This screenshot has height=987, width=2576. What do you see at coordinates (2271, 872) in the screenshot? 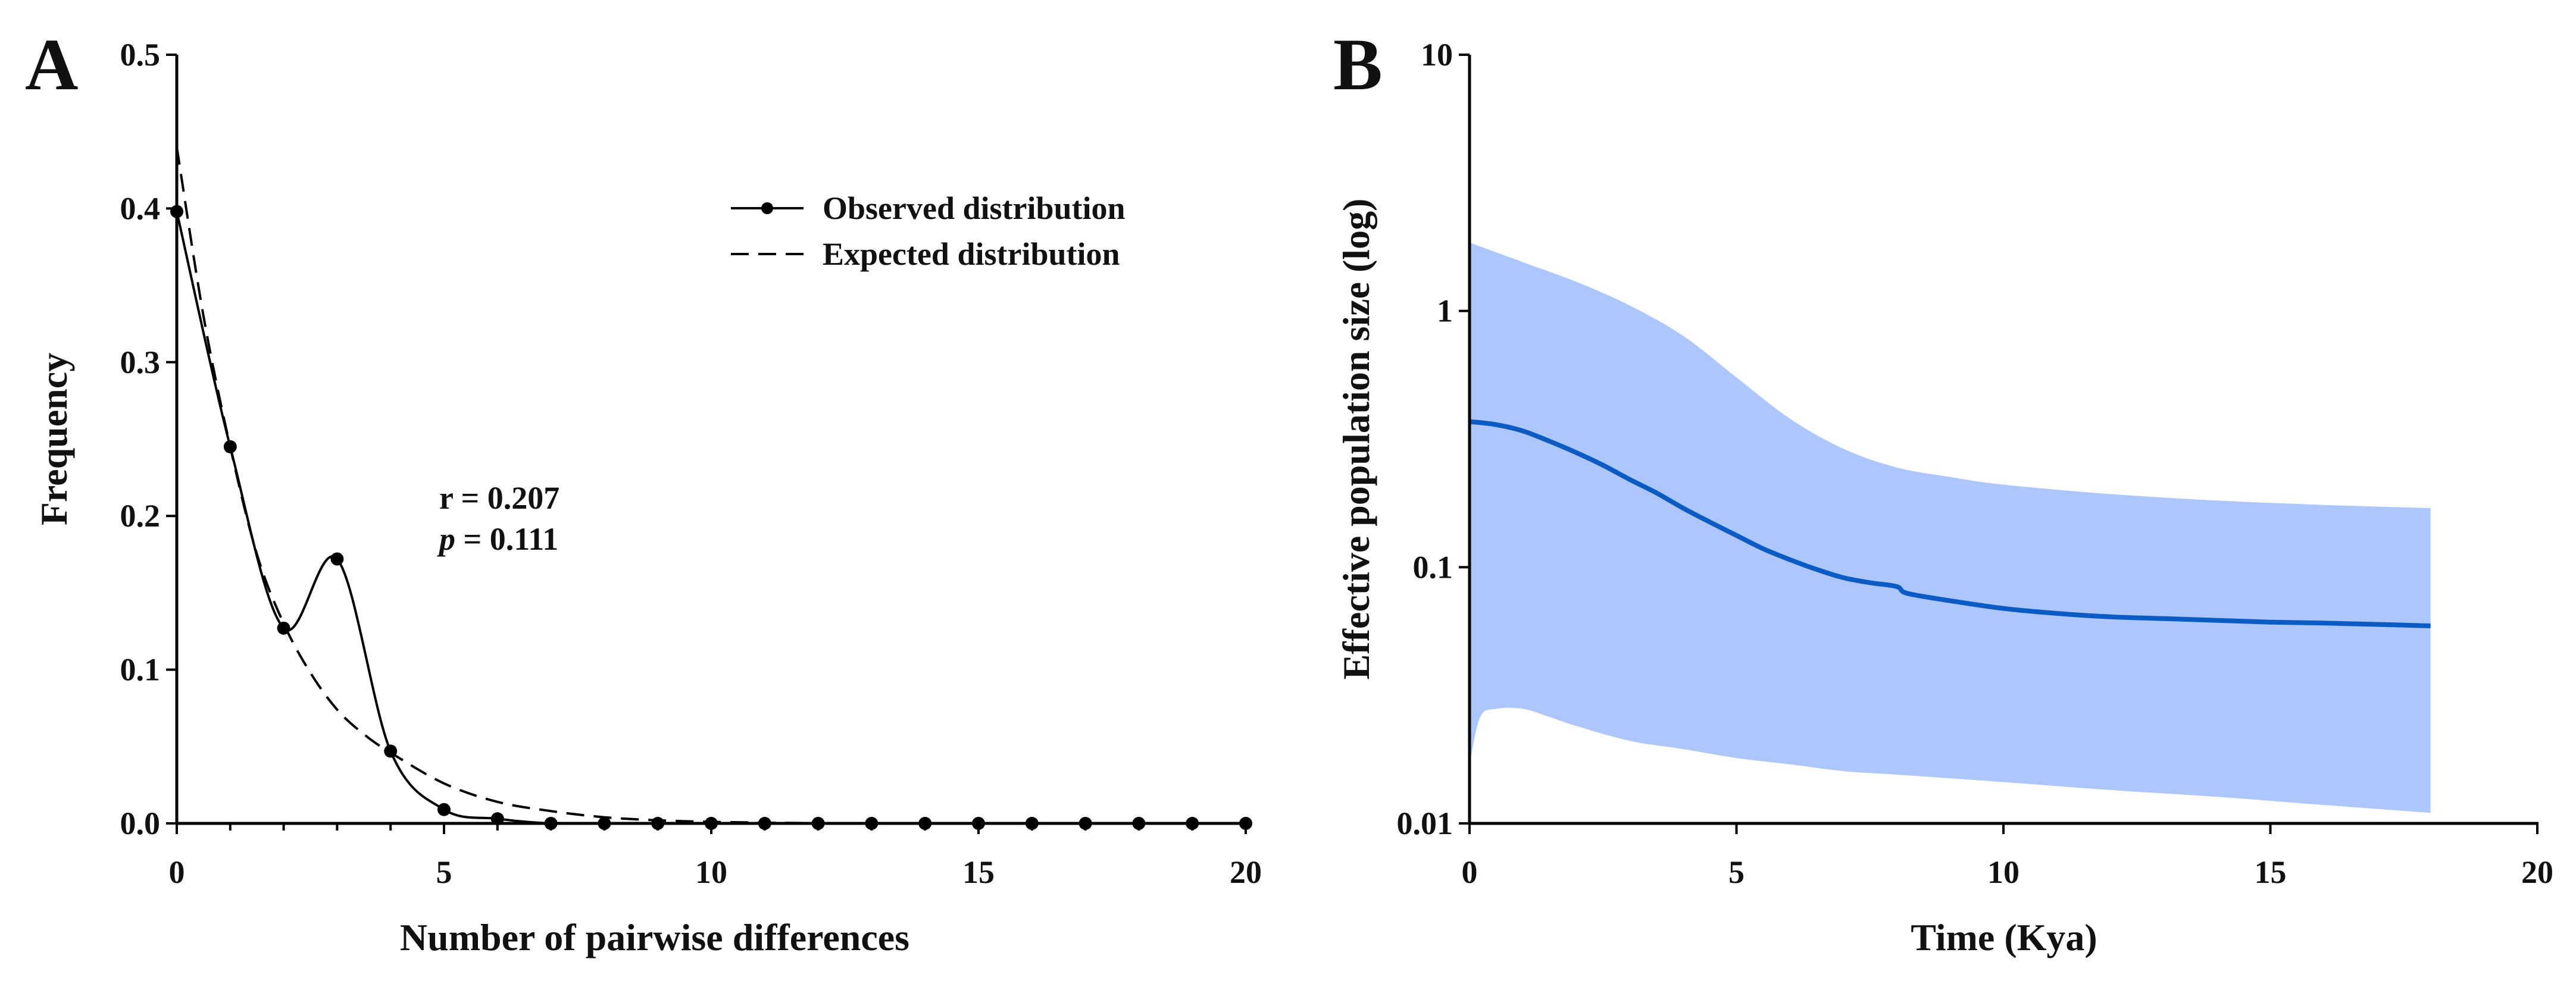
I see `panel-b-x-tick-label: 15` at bounding box center [2271, 872].